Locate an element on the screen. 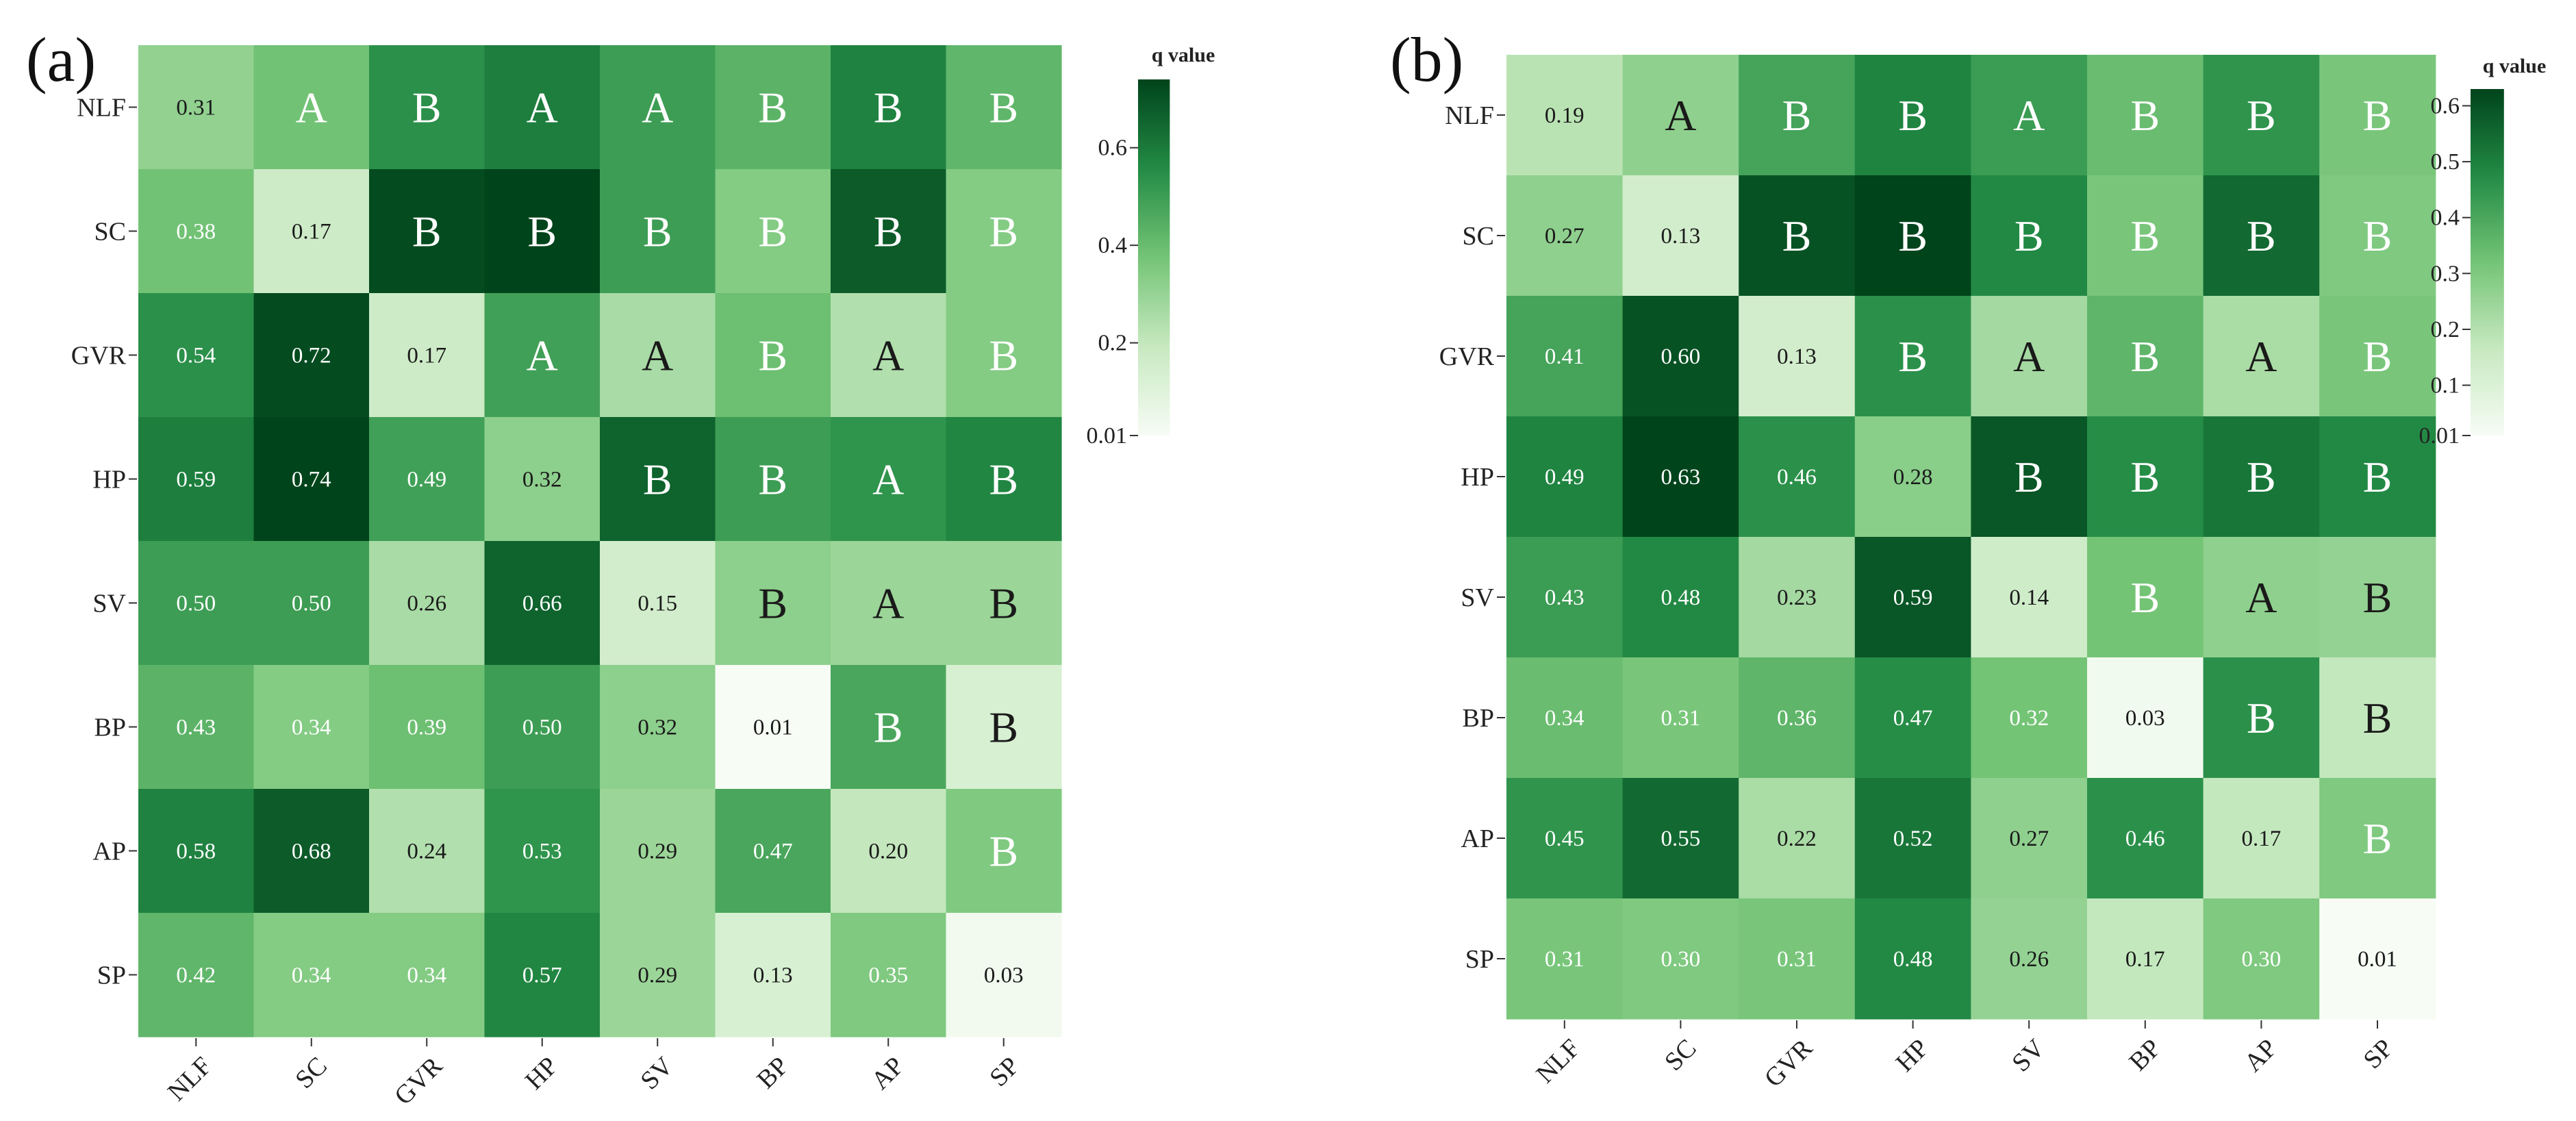  y-tick-label: AP is located at coordinates (1477, 838).